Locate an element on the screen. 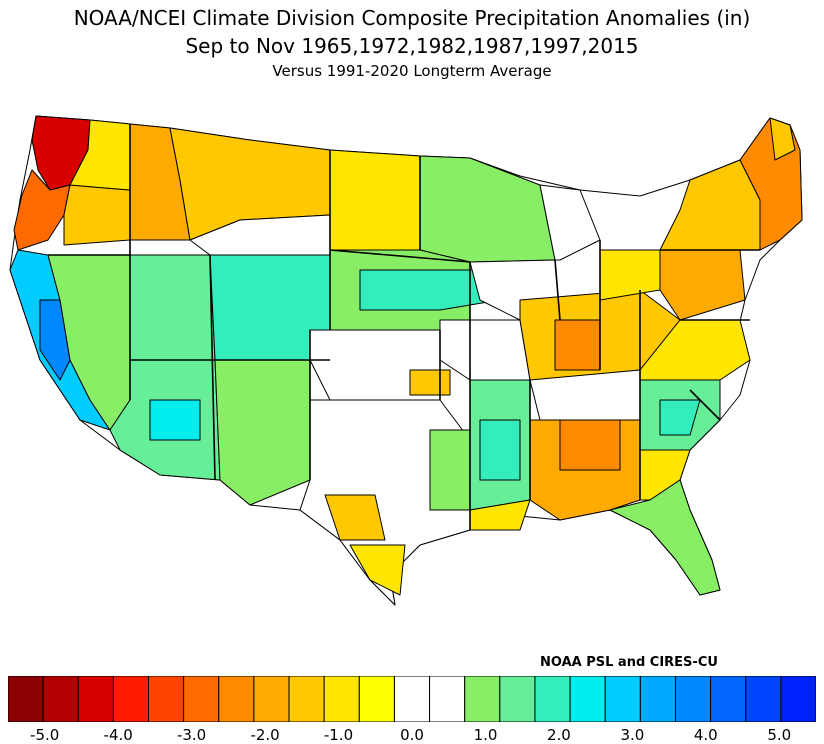 This screenshot has height=744, width=824. colorbar-tick-labels: -5.0 -4.0 -3.0 -2.0 -1.0 0.0 1.0 2.0 3.0 4.0 5.0 is located at coordinates (412, 735).